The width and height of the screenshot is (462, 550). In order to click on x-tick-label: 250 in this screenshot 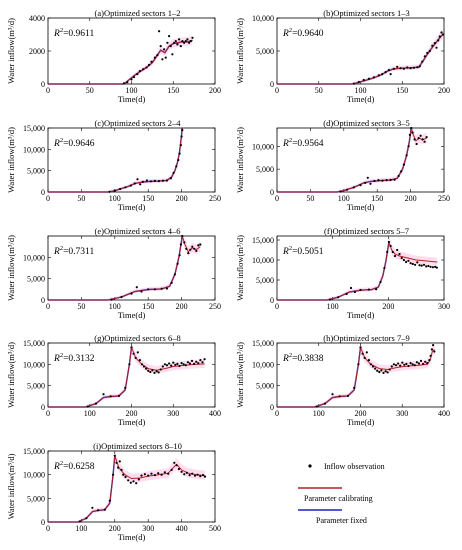, I will do `click(444, 198)`.